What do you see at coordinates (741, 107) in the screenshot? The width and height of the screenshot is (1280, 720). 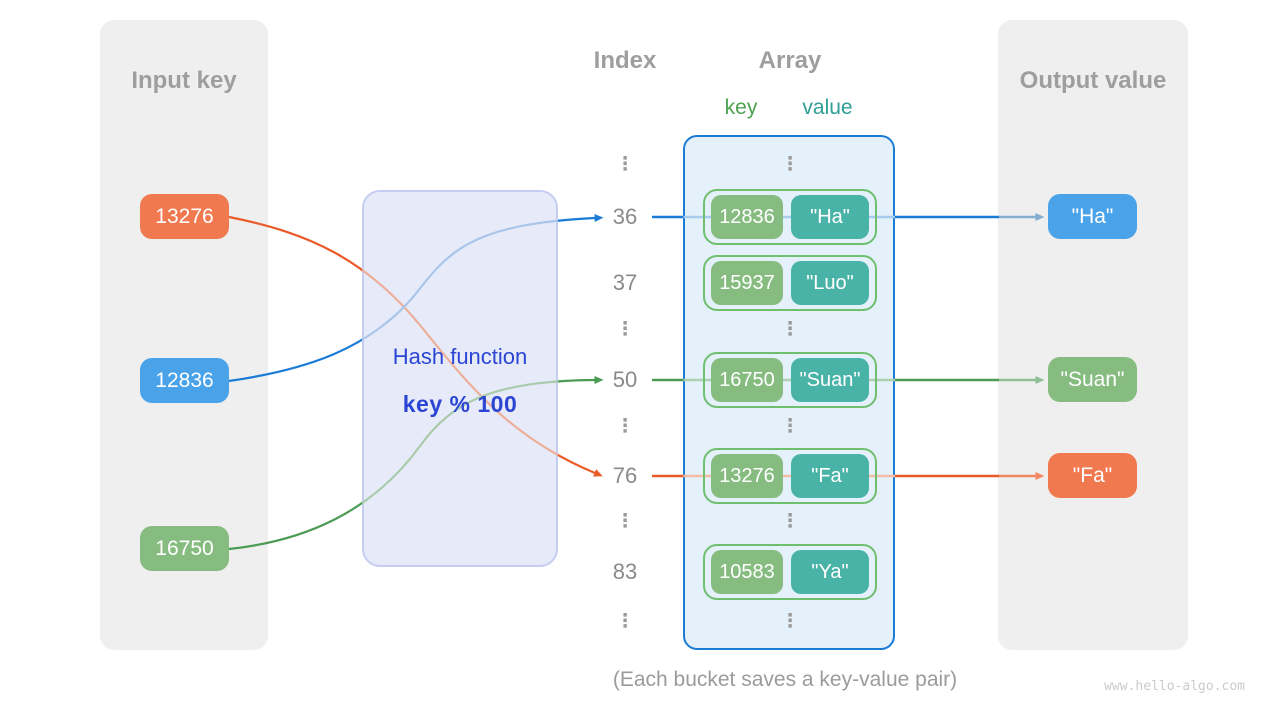 I see `array-key-label: key` at bounding box center [741, 107].